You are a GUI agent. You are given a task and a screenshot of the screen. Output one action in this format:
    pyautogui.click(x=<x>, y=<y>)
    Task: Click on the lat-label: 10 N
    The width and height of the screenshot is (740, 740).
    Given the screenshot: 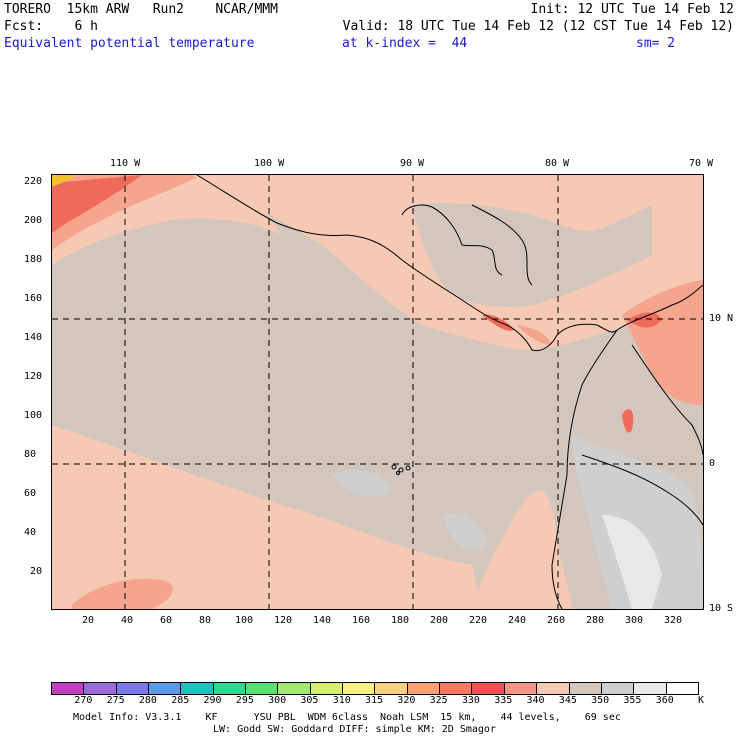 What is the action you would take?
    pyautogui.click(x=721, y=318)
    